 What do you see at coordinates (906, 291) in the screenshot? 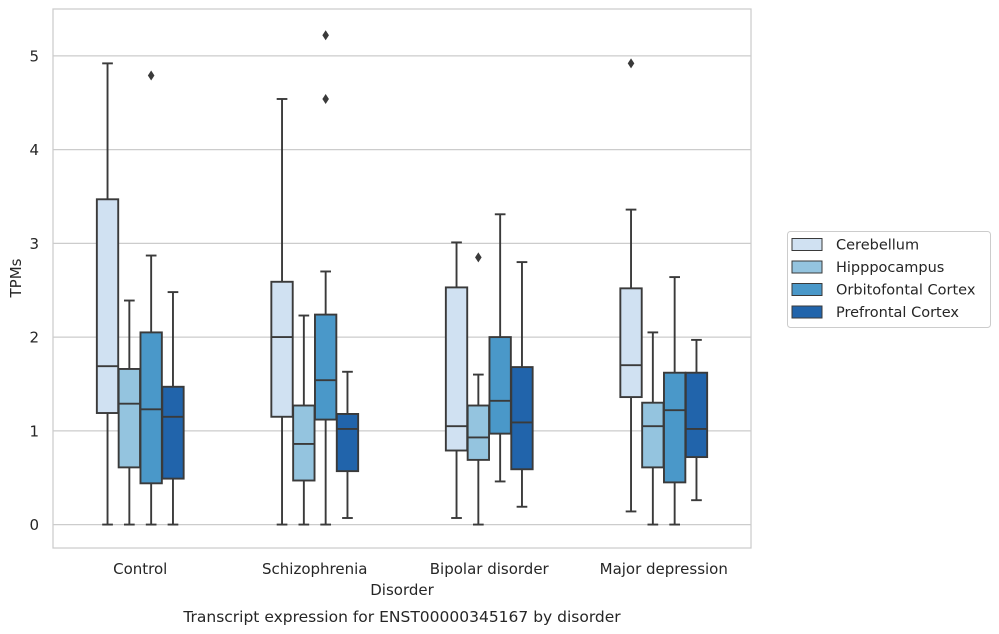
I see `legend-label-2: Orbitofontal Cortex` at bounding box center [906, 291].